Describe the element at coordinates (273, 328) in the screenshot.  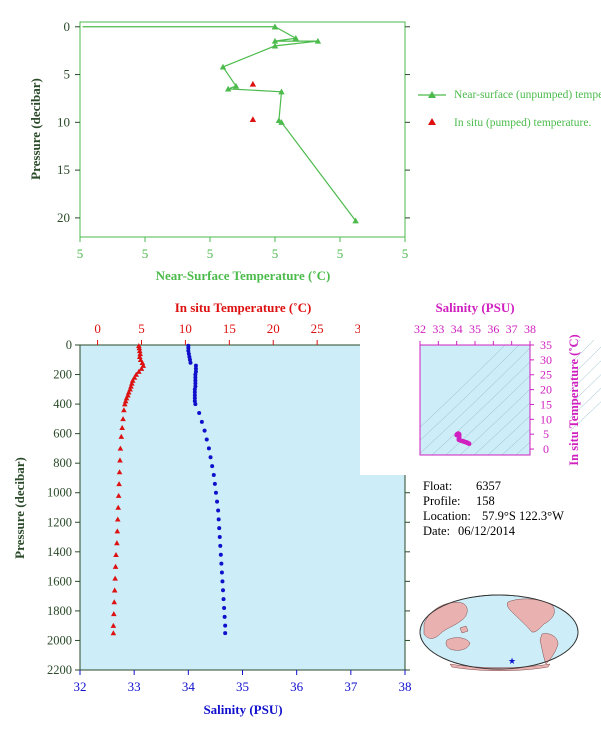
I see `temperature-axis-tick-label: 20` at that location.